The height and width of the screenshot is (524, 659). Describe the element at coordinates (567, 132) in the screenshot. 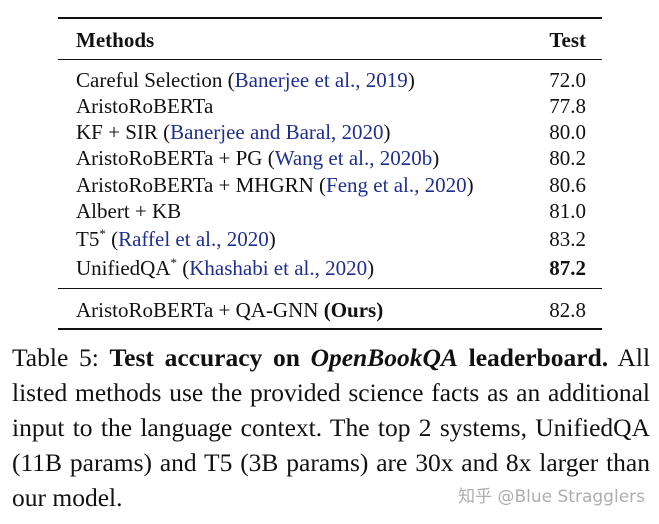

I see `test-cell: 80.0` at that location.